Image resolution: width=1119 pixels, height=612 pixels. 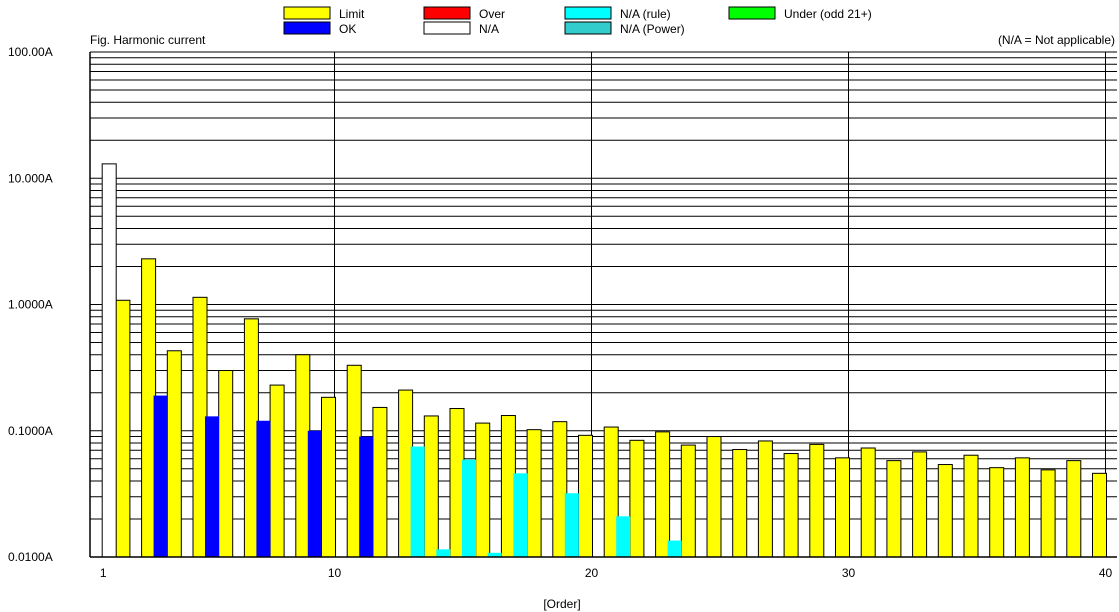 What do you see at coordinates (588, 13) in the screenshot?
I see `legend-swatch-na_rule` at bounding box center [588, 13].